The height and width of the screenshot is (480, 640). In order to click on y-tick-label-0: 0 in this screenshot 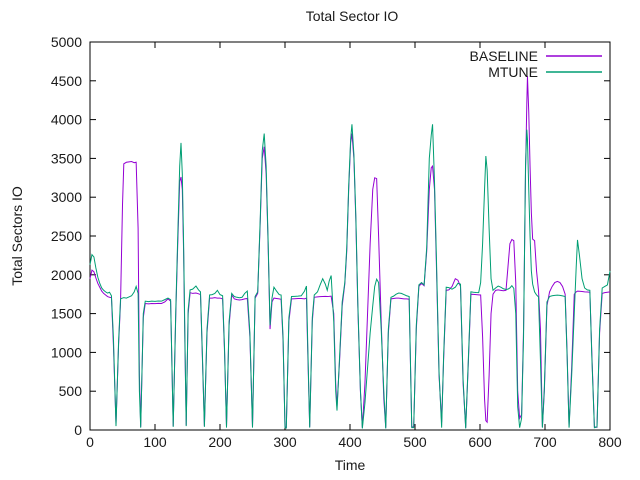, I will do `click(78, 430)`.